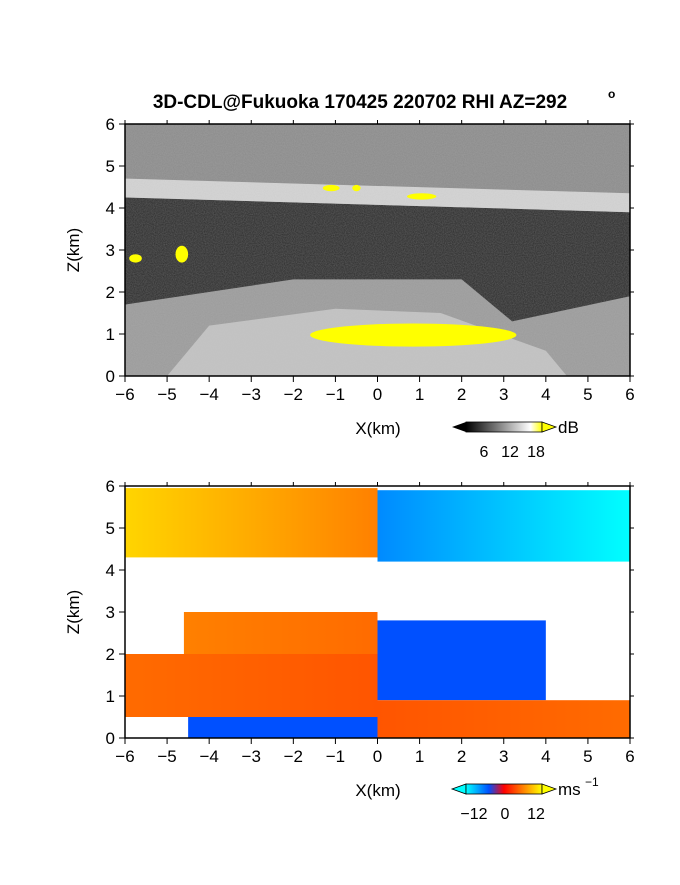  What do you see at coordinates (524, 799) in the screenshot?
I see `velocity-colorbar: ms −1 −12 0 12` at bounding box center [524, 799].